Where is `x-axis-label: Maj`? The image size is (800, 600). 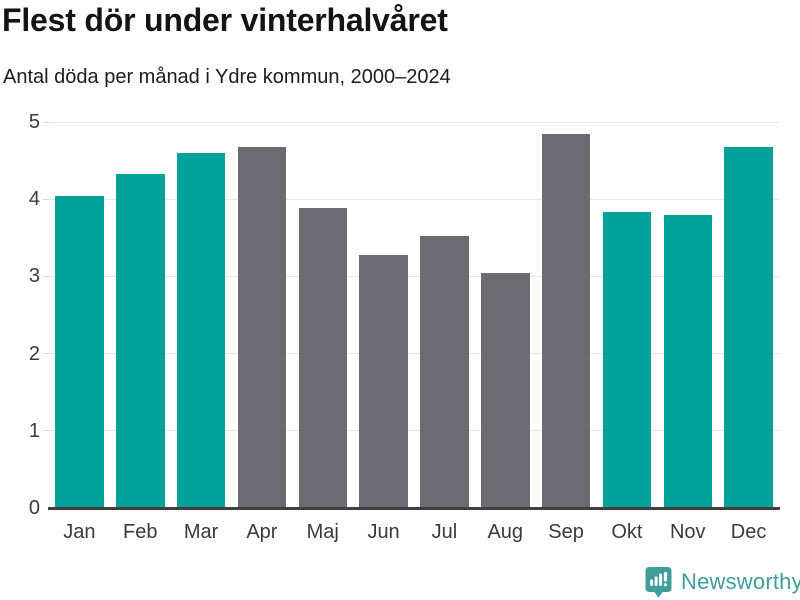 x-axis-label: Maj is located at coordinates (322, 532).